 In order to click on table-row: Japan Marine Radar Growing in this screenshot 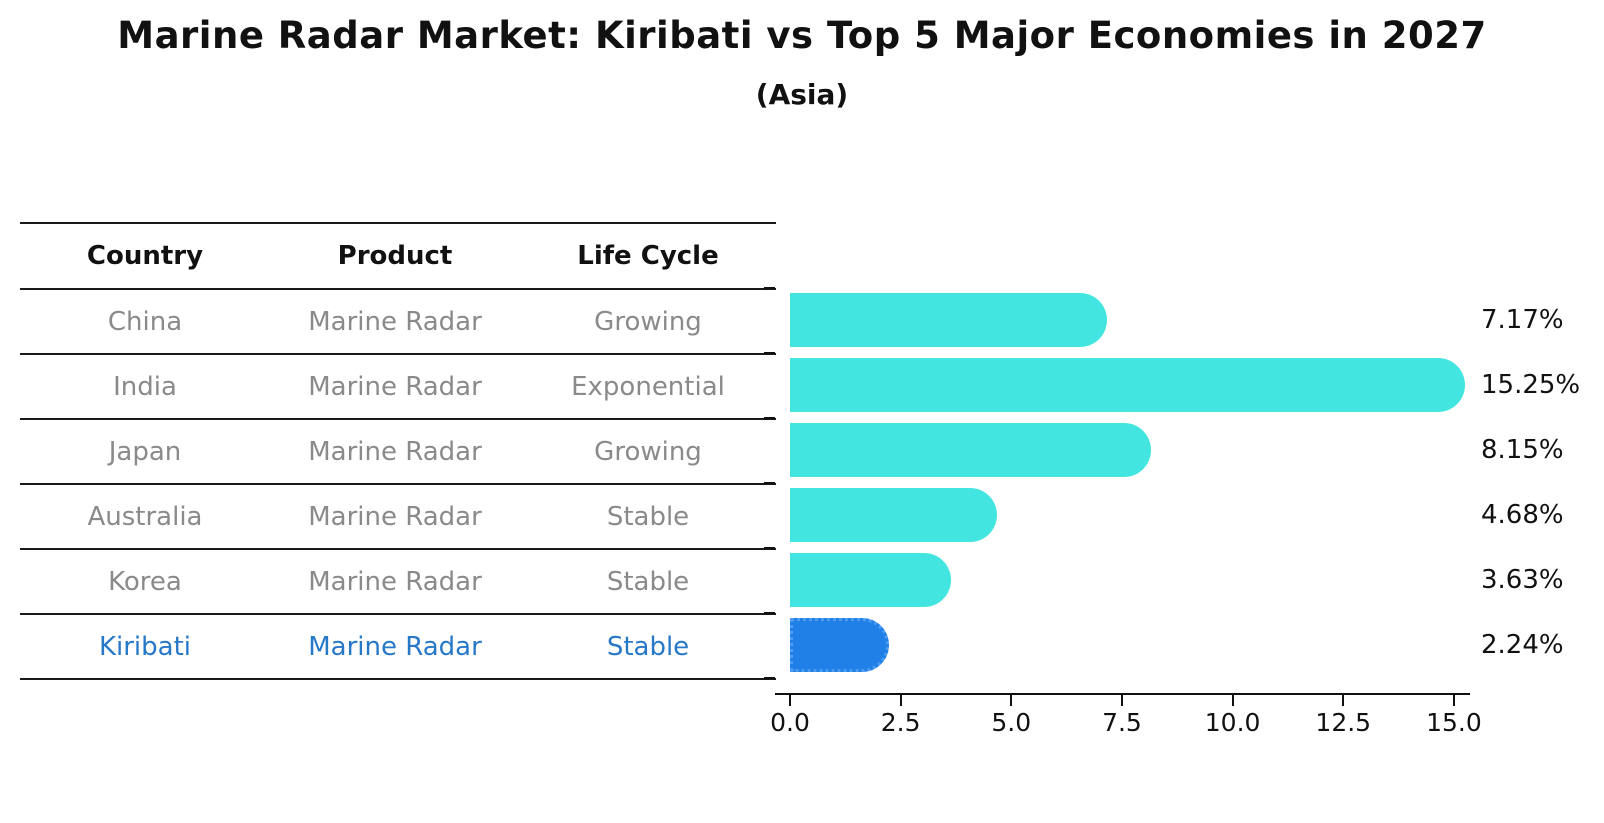, I will do `click(398, 452)`.